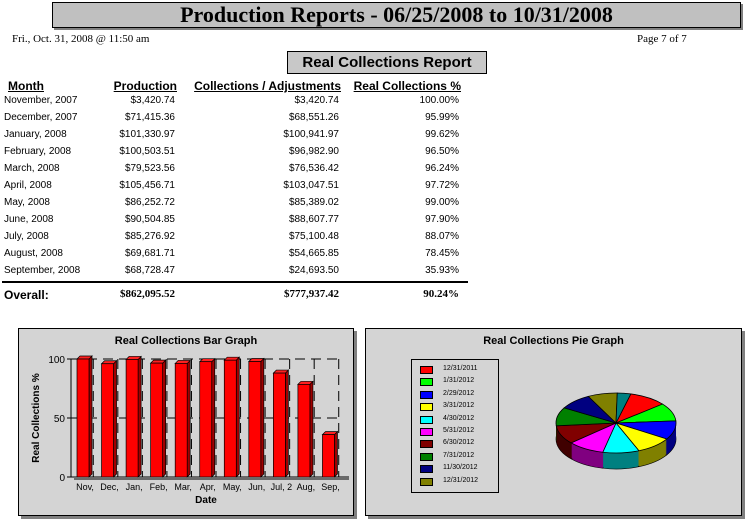  Describe the element at coordinates (662, 39) in the screenshot. I see `page-number: Page 7 of 7` at that location.